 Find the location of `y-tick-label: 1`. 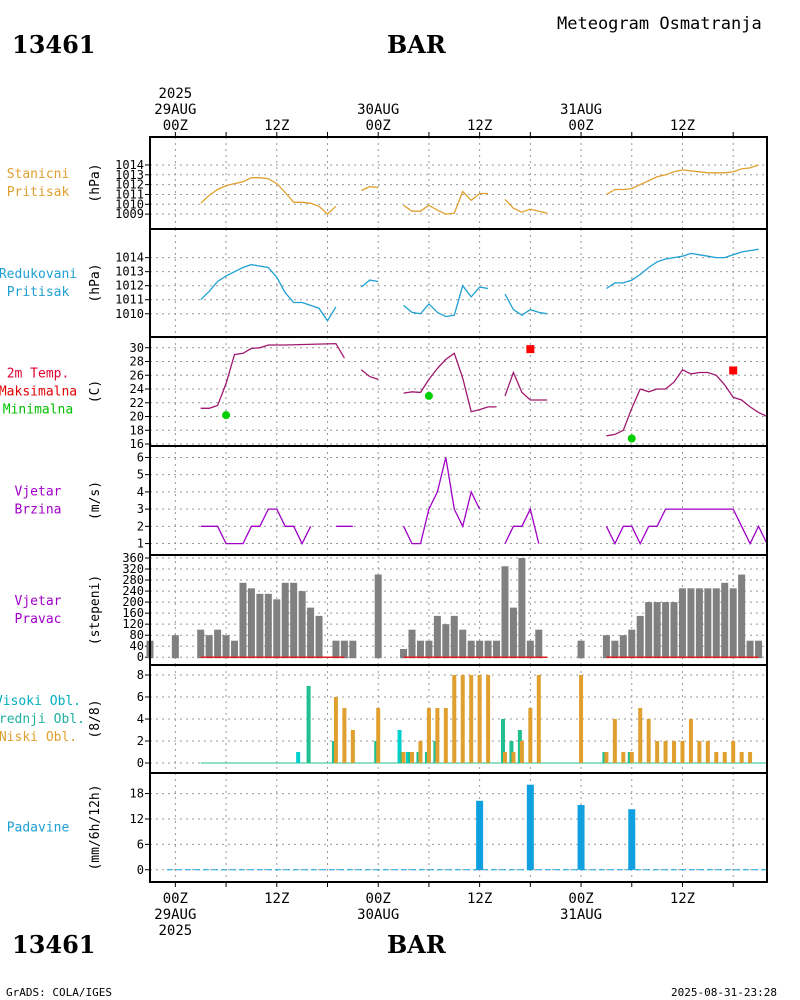

y-tick-label: 1 is located at coordinates (140, 544).